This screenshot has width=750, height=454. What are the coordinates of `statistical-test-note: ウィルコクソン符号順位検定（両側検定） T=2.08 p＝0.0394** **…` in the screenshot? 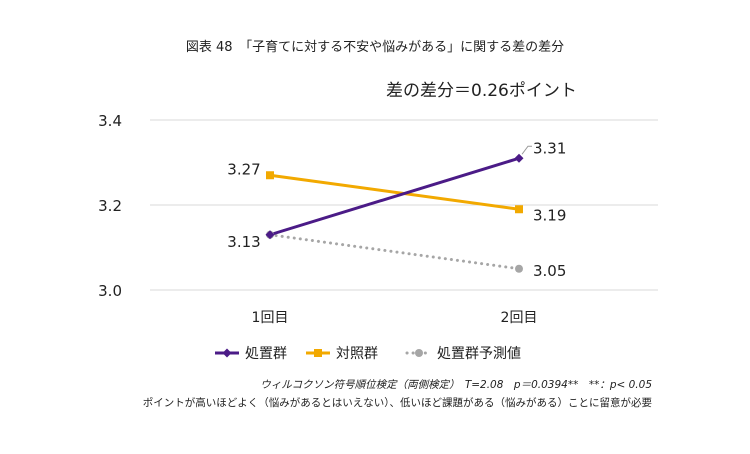 It's located at (456, 385).